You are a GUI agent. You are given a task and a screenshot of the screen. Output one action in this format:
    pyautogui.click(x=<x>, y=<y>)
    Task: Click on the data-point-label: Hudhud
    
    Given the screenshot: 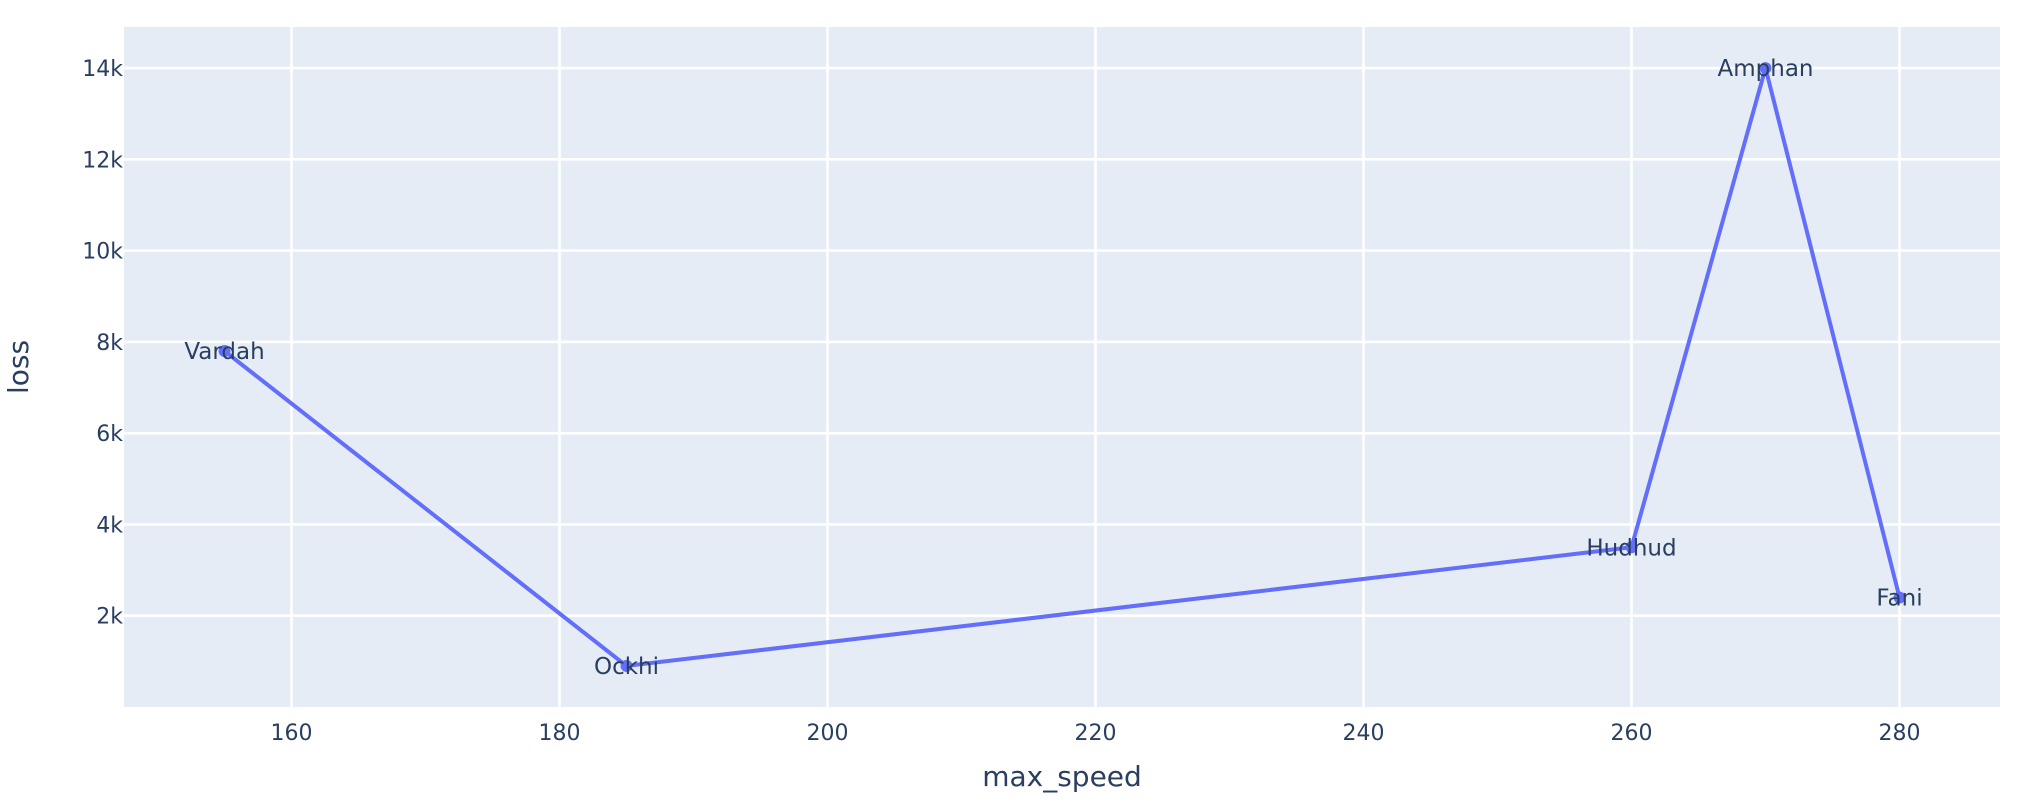 What is the action you would take?
    pyautogui.click(x=1631, y=548)
    